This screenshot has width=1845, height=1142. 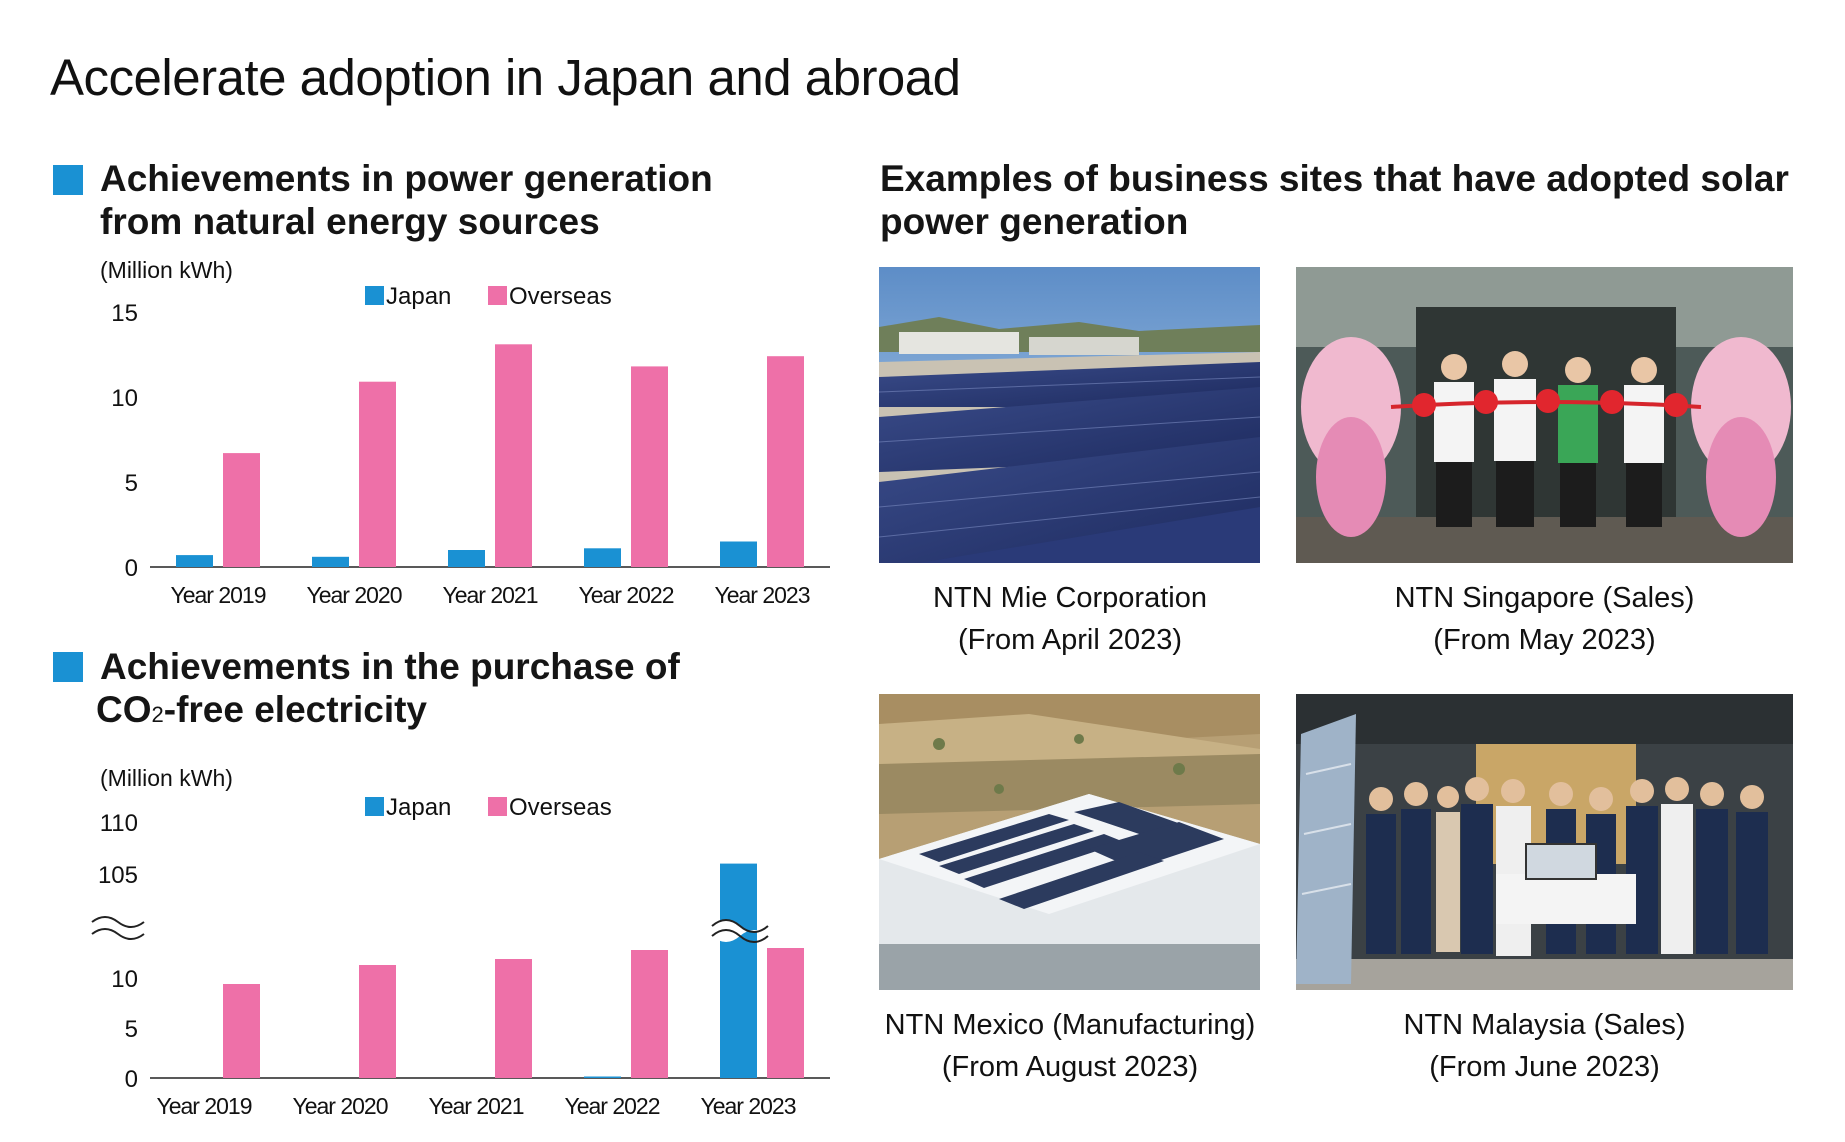 What do you see at coordinates (1544, 415) in the screenshot?
I see `ceremony-lion-dance-photo` at bounding box center [1544, 415].